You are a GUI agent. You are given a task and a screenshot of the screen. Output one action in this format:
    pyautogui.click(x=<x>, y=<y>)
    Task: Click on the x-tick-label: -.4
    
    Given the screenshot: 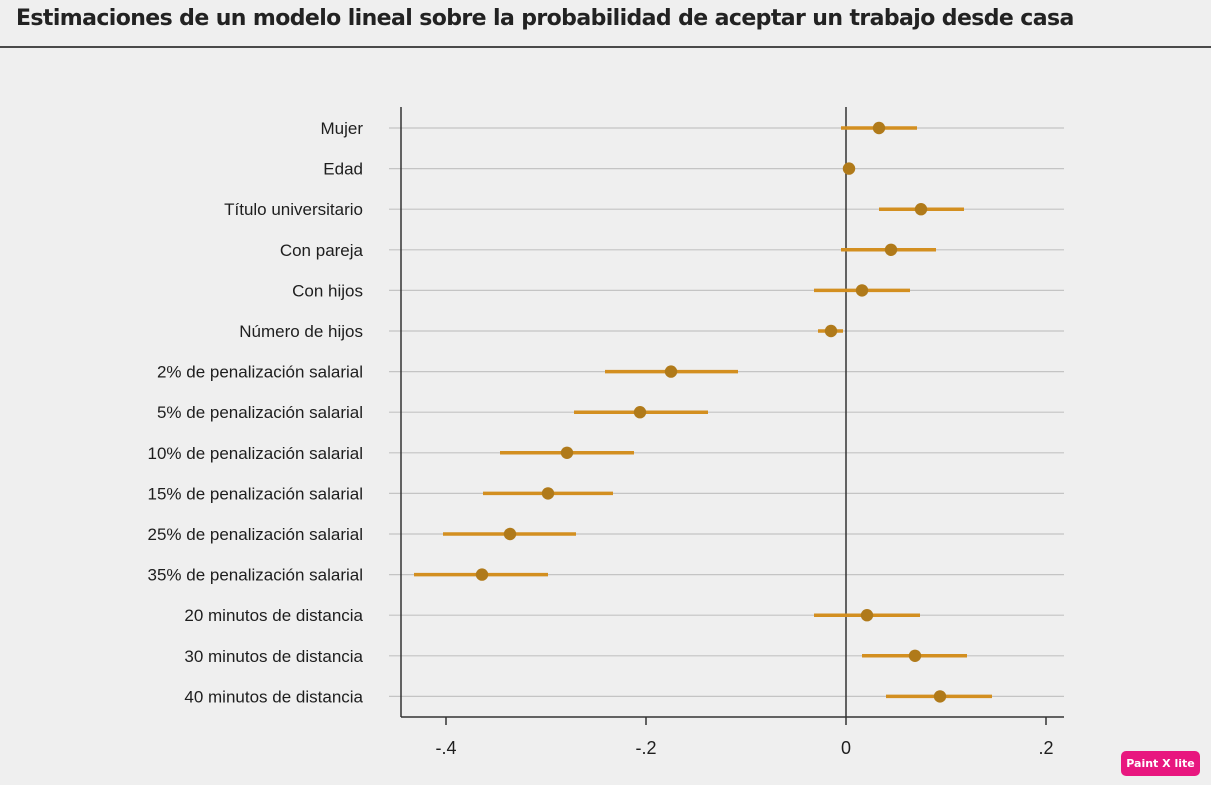 What is the action you would take?
    pyautogui.click(x=445, y=748)
    